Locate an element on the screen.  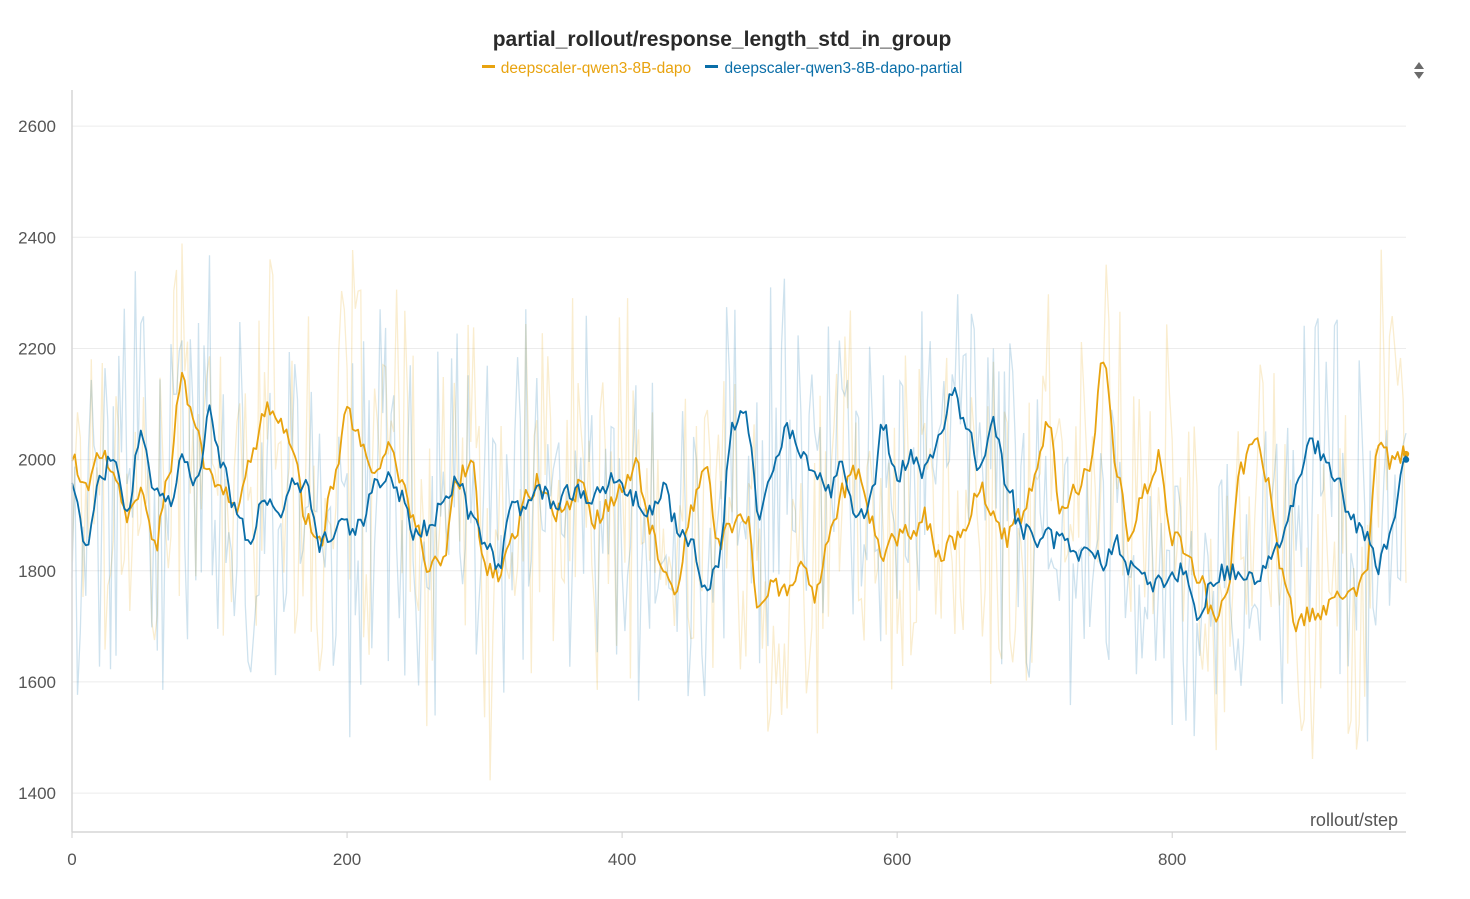
legend-swatch-dapo-partial is located at coordinates (712, 67).